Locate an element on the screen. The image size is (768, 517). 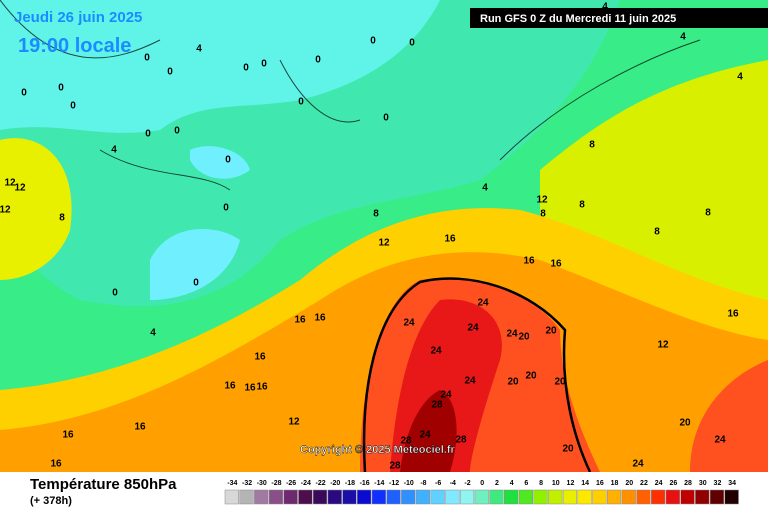
date-text: Jeudi 26 juin 2025 is located at coordinates (78, 17).